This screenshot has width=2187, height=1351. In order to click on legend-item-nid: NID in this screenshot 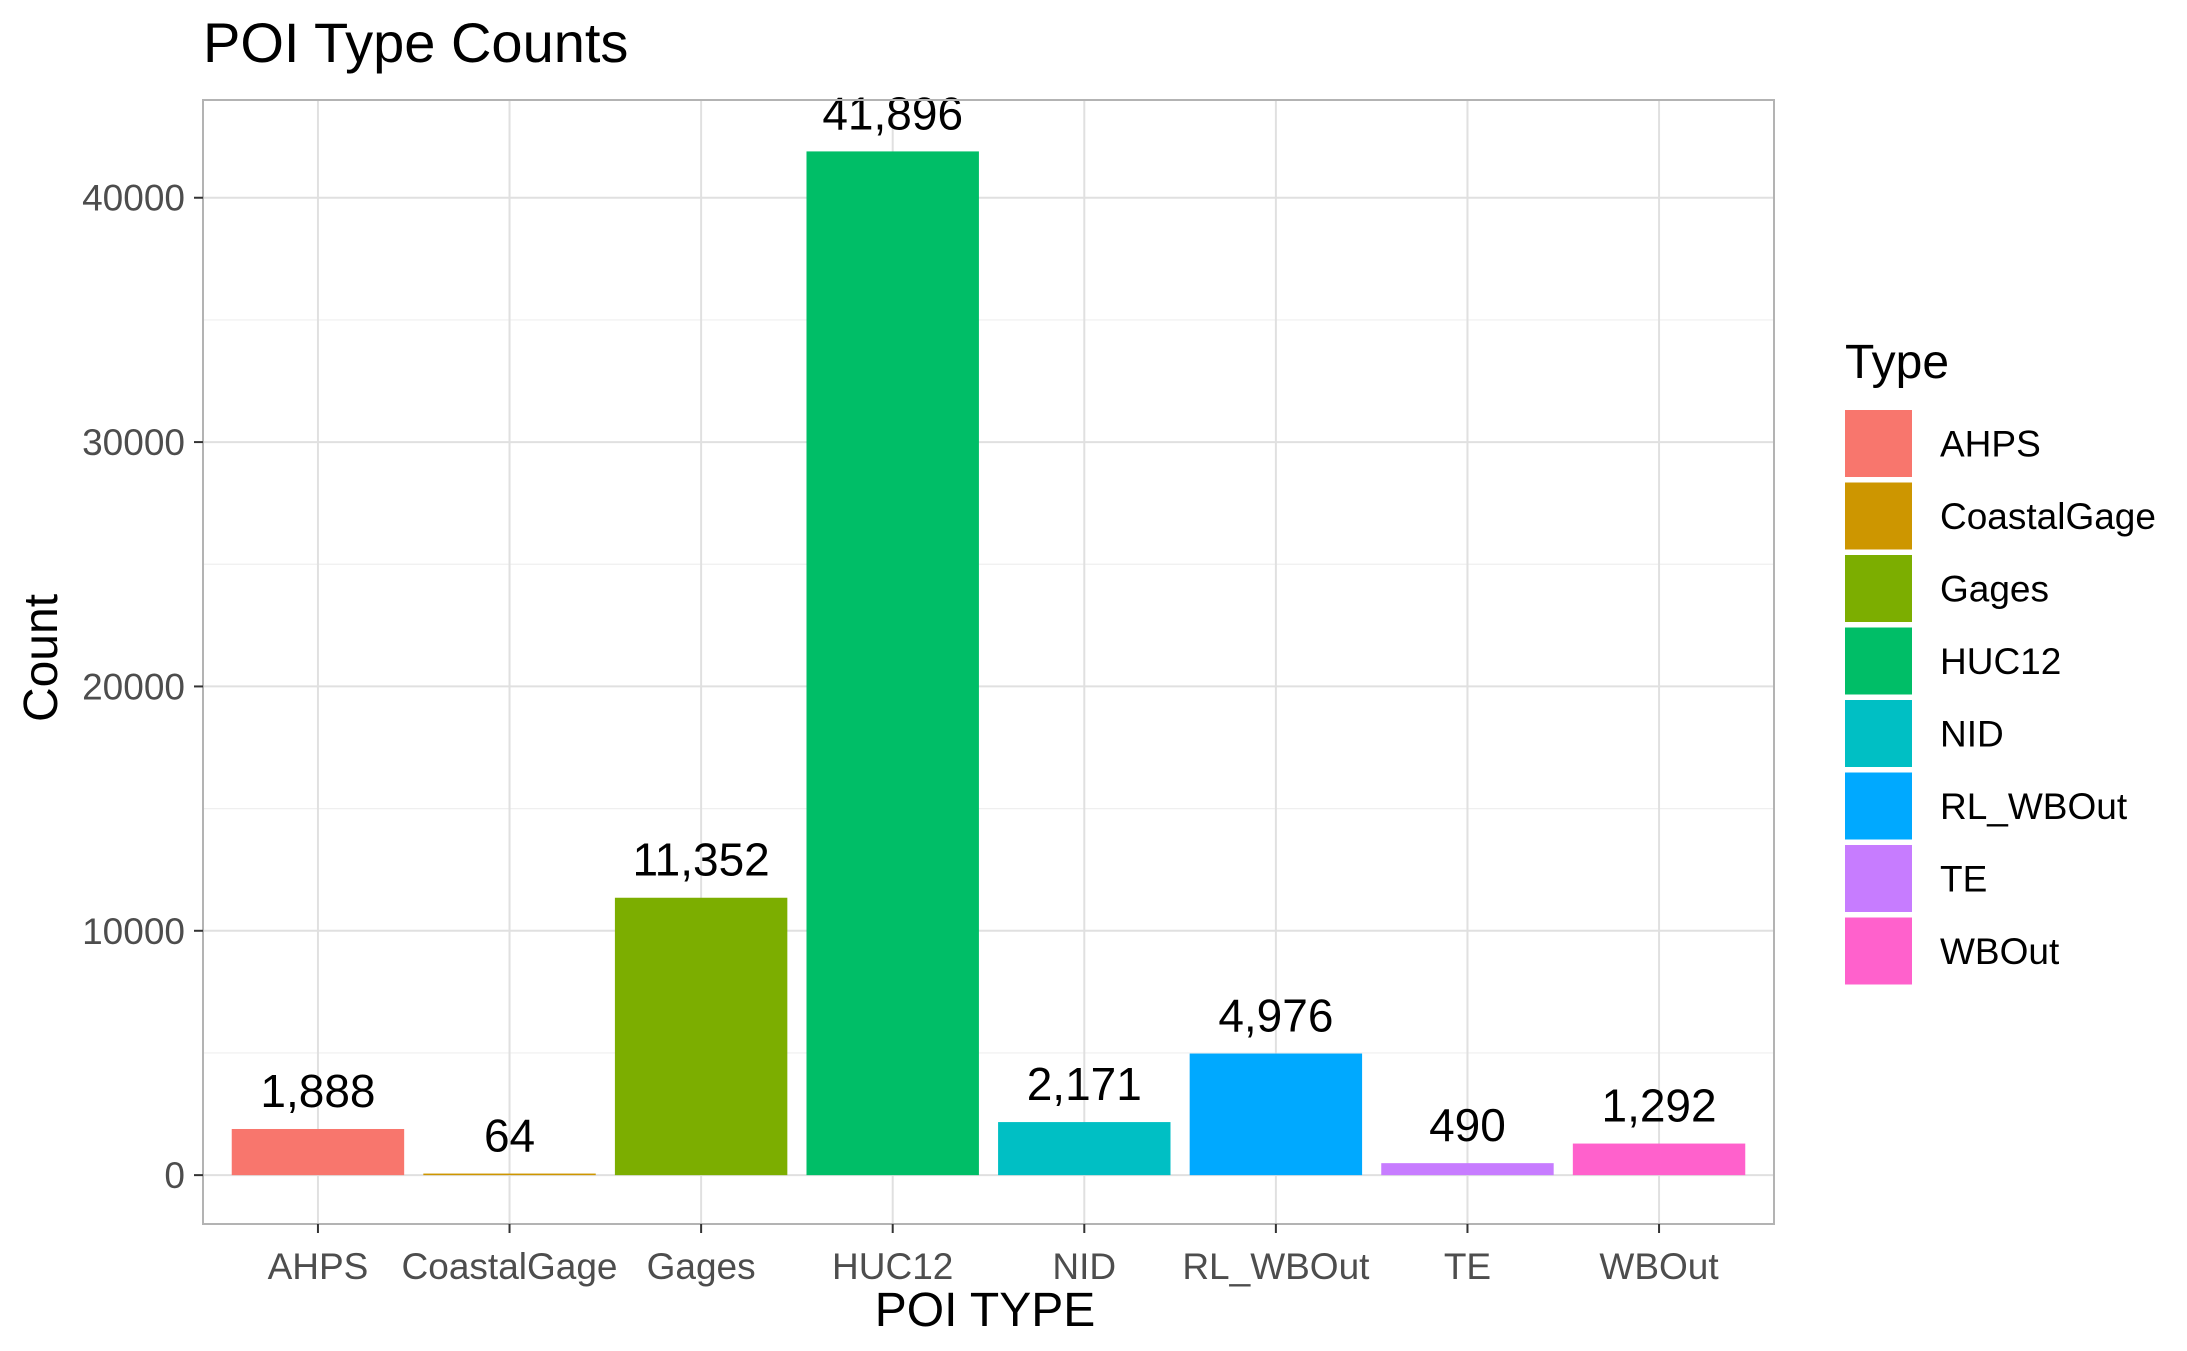, I will do `click(1924, 733)`.